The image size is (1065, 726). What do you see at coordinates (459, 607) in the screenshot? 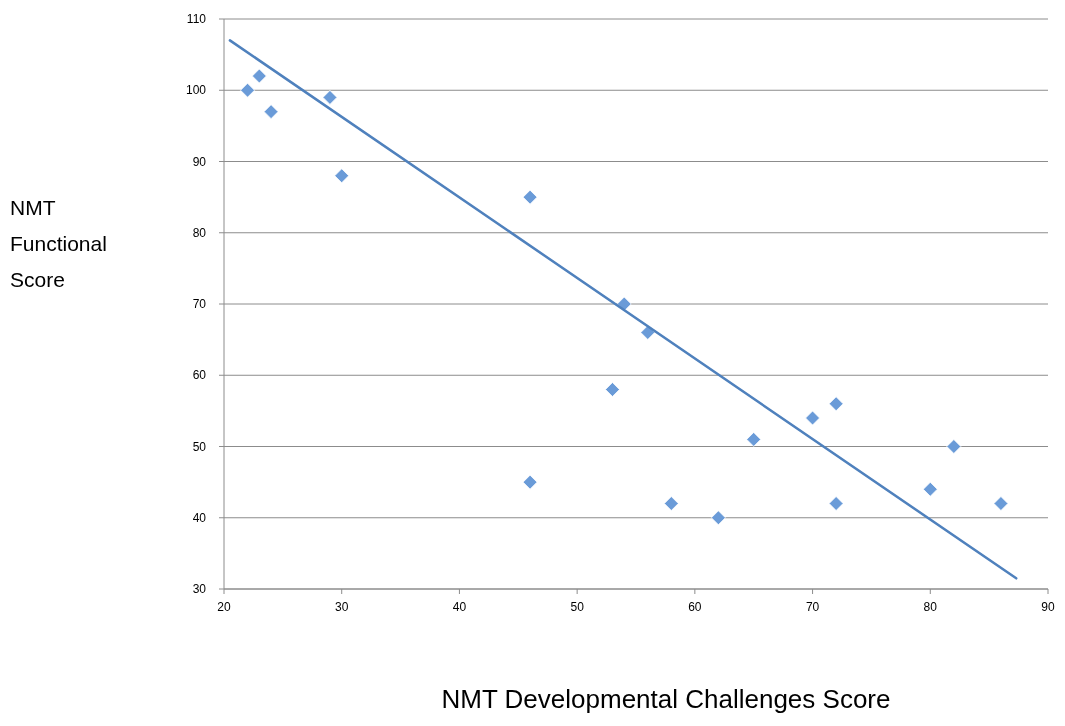
I see `x-tick-label: 40` at bounding box center [459, 607].